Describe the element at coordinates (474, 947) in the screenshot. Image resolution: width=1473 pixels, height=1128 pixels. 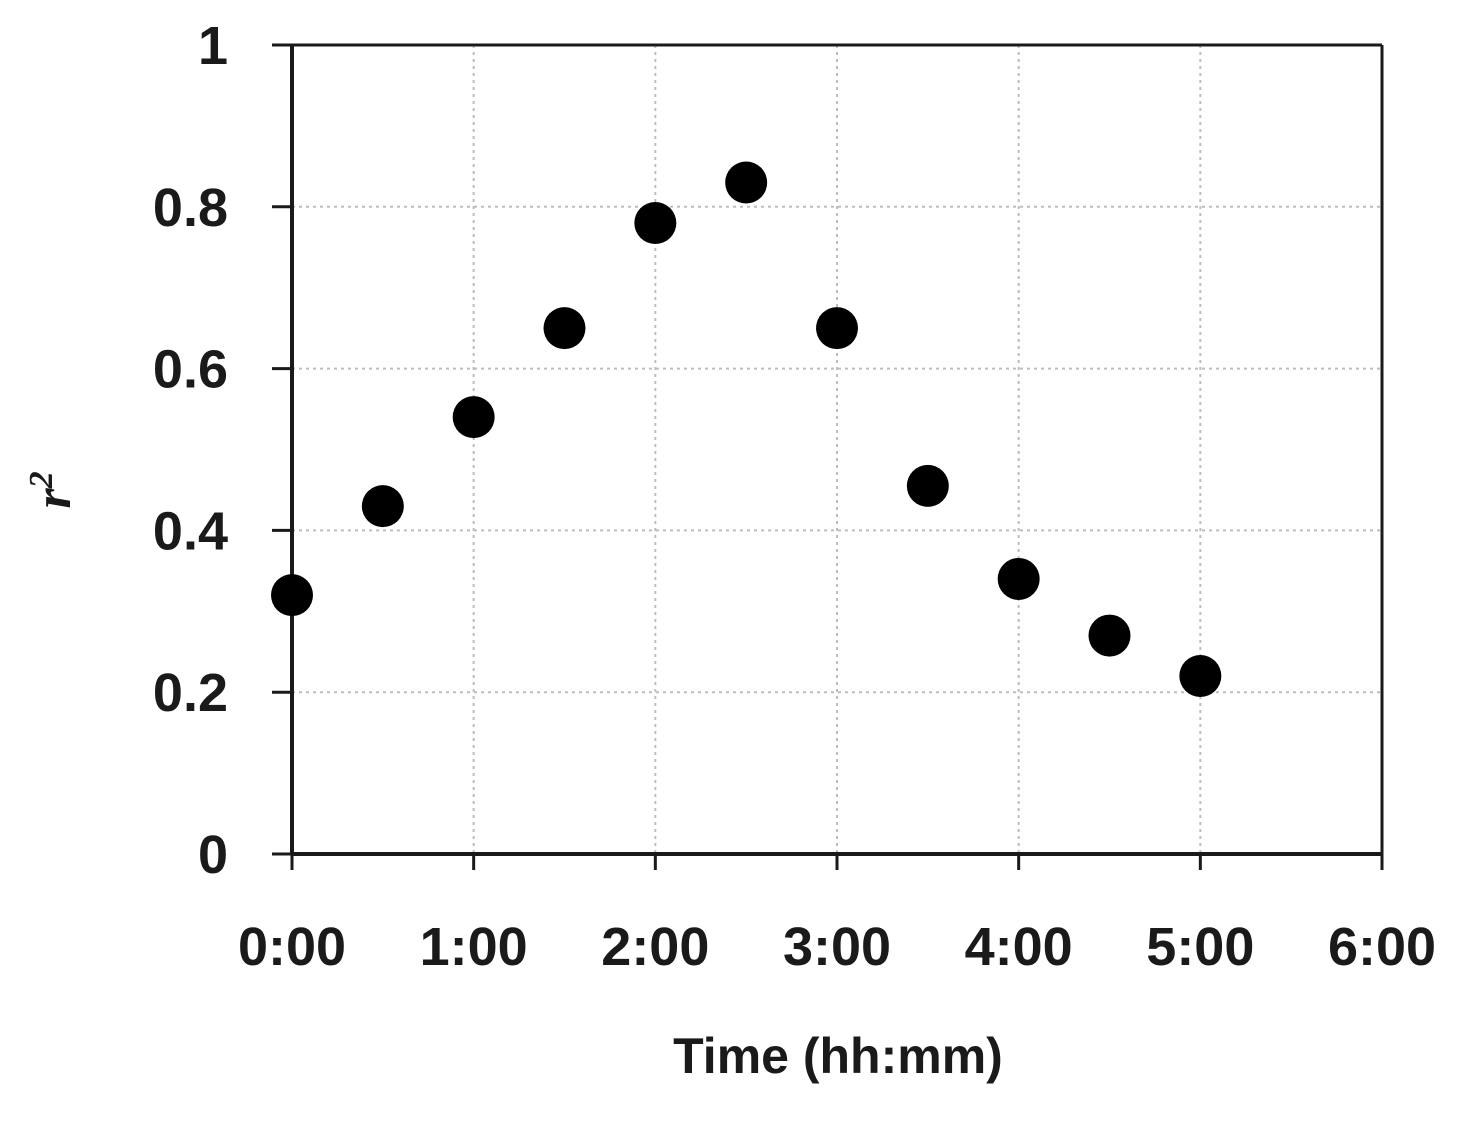
I see `x-tick-label: 1:00` at that location.